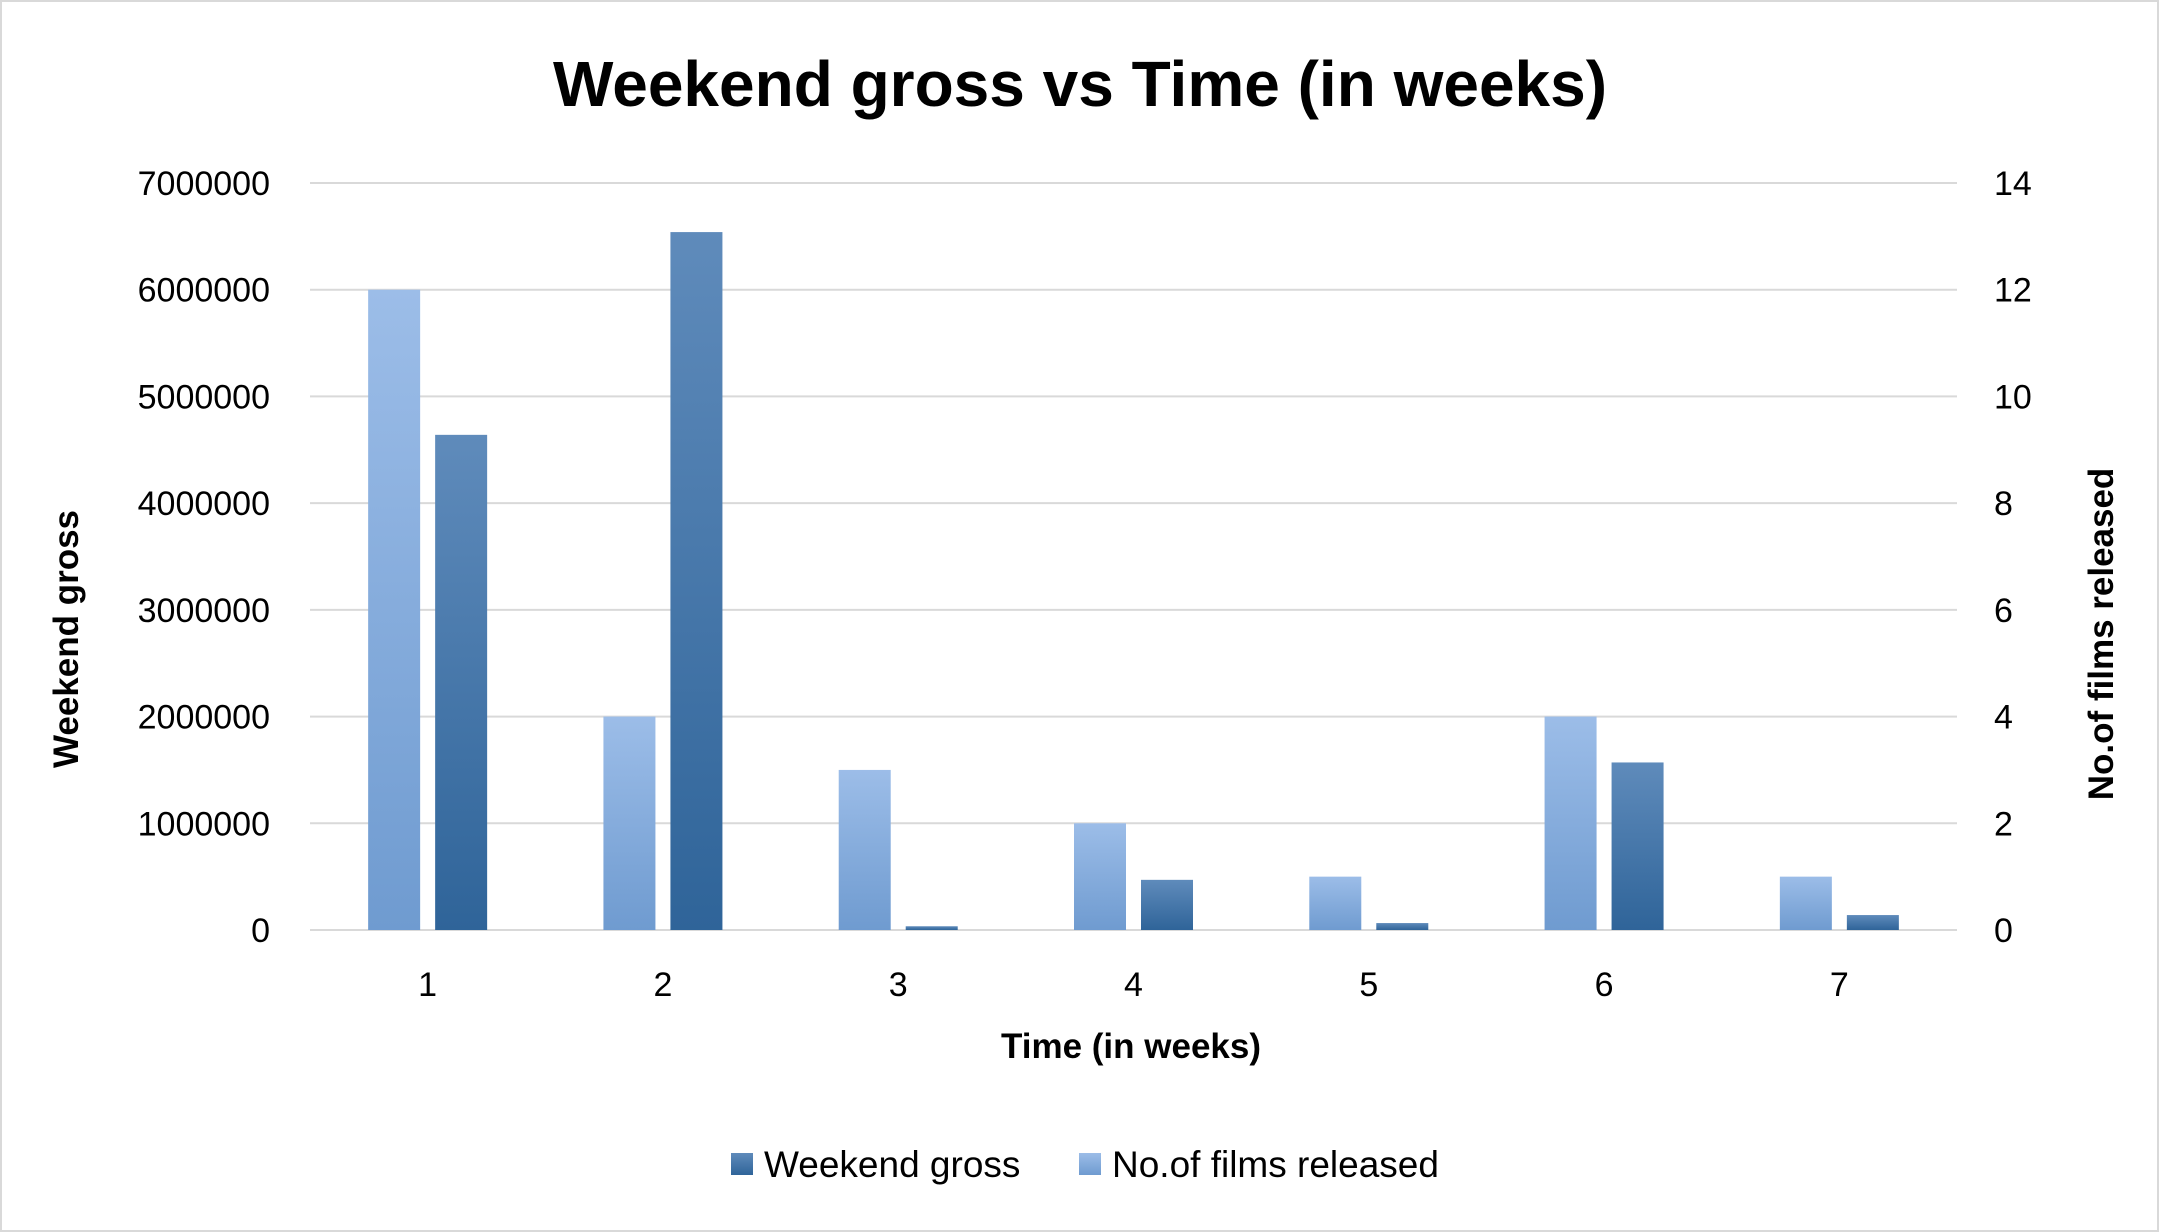 The height and width of the screenshot is (1232, 2159). Describe the element at coordinates (2013, 291) in the screenshot. I see `y2-tick-label: 12` at that location.